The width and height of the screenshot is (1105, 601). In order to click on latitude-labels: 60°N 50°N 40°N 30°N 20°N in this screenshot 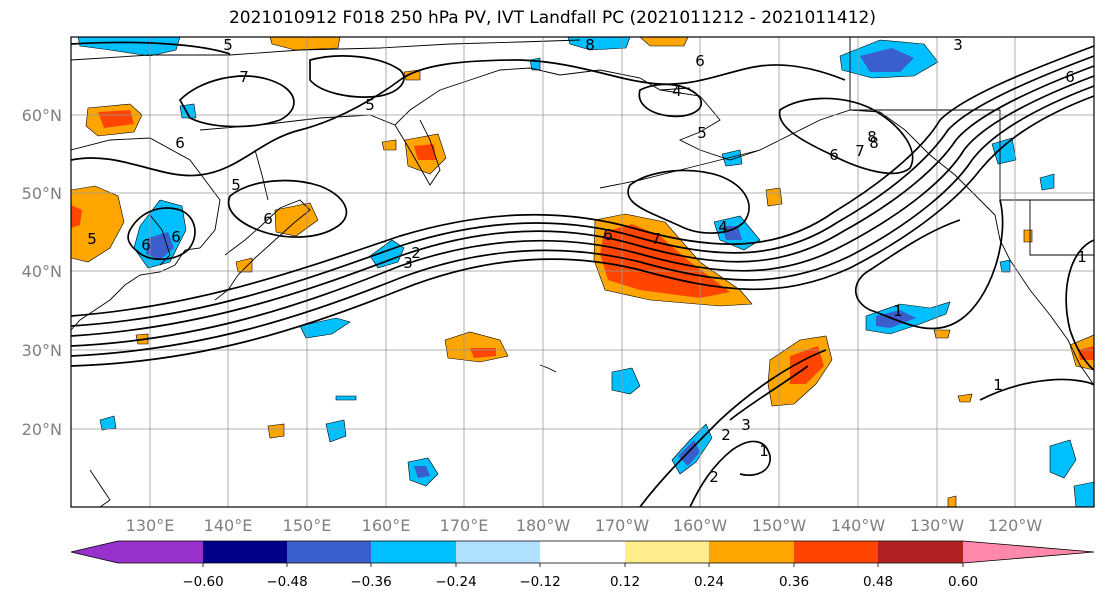, I will do `click(42, 272)`.